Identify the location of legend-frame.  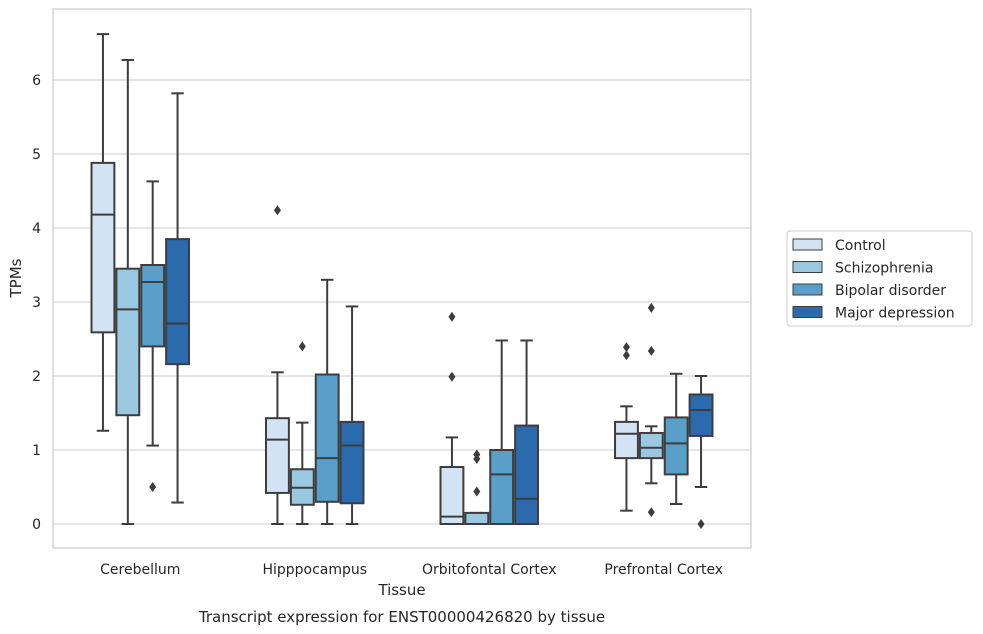
(879, 278).